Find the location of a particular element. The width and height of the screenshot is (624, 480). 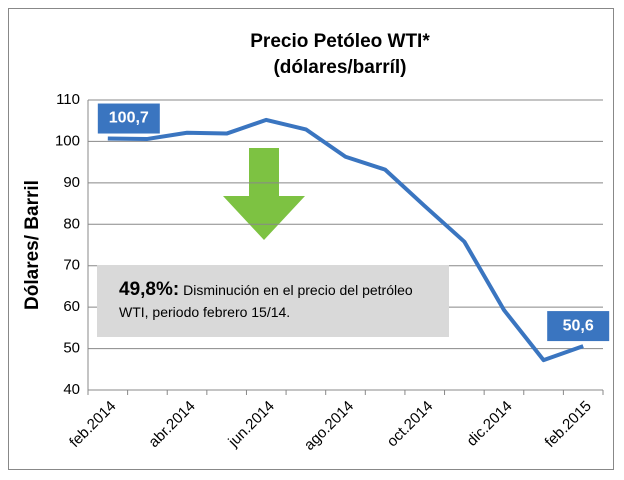

data-label: 50,6 is located at coordinates (578, 325).